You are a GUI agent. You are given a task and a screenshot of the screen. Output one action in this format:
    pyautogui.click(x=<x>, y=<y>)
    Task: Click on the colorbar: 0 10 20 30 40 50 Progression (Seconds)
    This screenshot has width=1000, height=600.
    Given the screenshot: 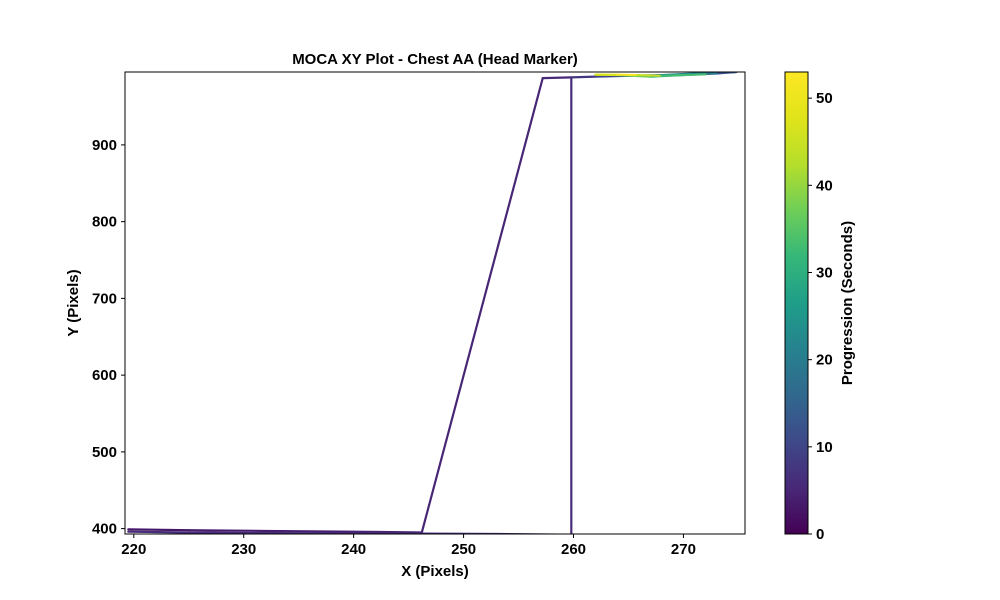 What is the action you would take?
    pyautogui.click(x=820, y=307)
    